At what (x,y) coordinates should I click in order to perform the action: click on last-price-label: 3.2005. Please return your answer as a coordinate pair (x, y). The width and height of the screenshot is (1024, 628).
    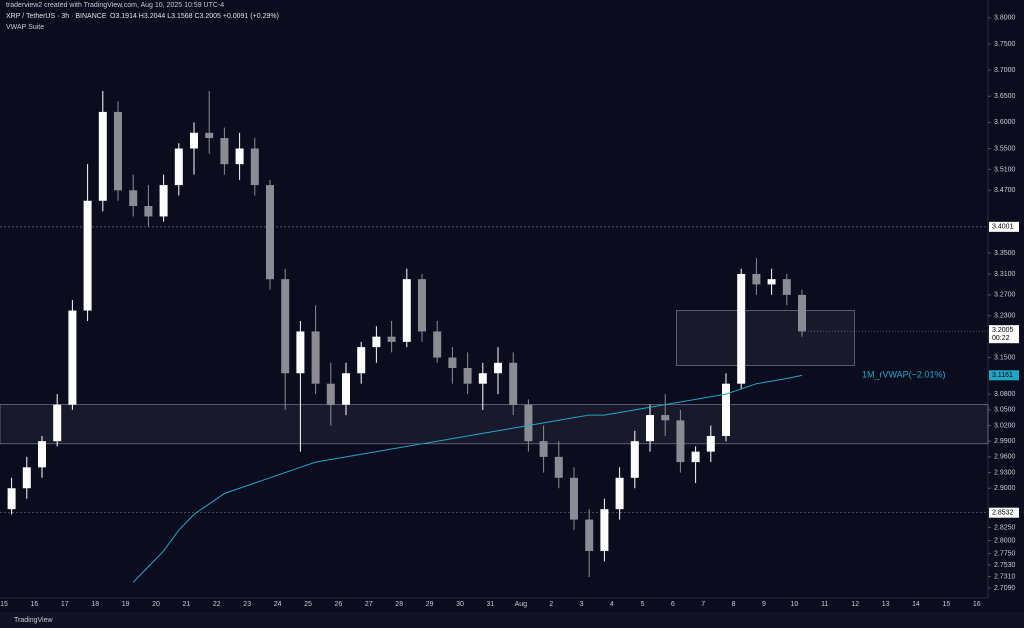
    Looking at the image, I should click on (1003, 330).